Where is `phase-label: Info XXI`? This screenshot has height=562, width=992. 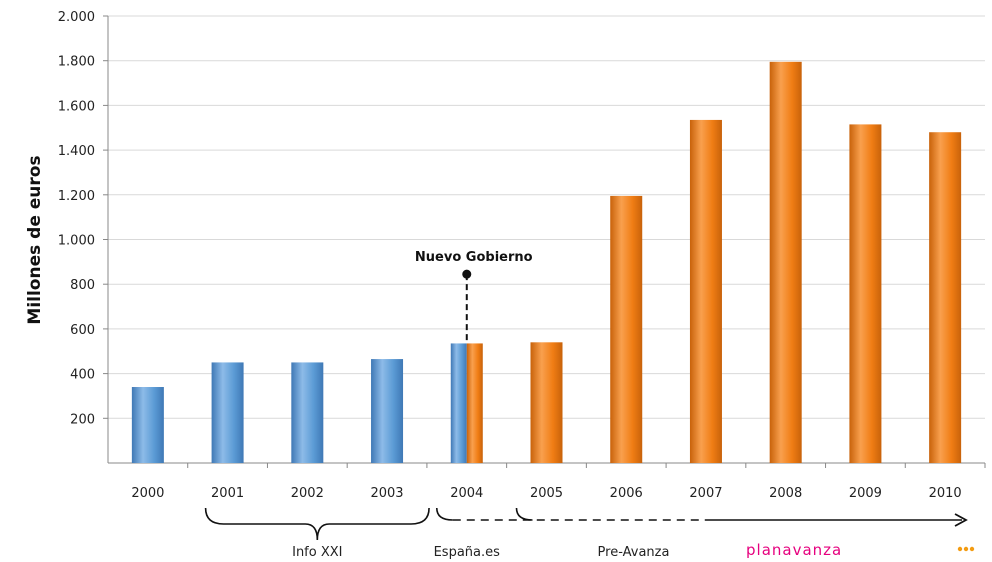
phase-label: Info XXI is located at coordinates (317, 552).